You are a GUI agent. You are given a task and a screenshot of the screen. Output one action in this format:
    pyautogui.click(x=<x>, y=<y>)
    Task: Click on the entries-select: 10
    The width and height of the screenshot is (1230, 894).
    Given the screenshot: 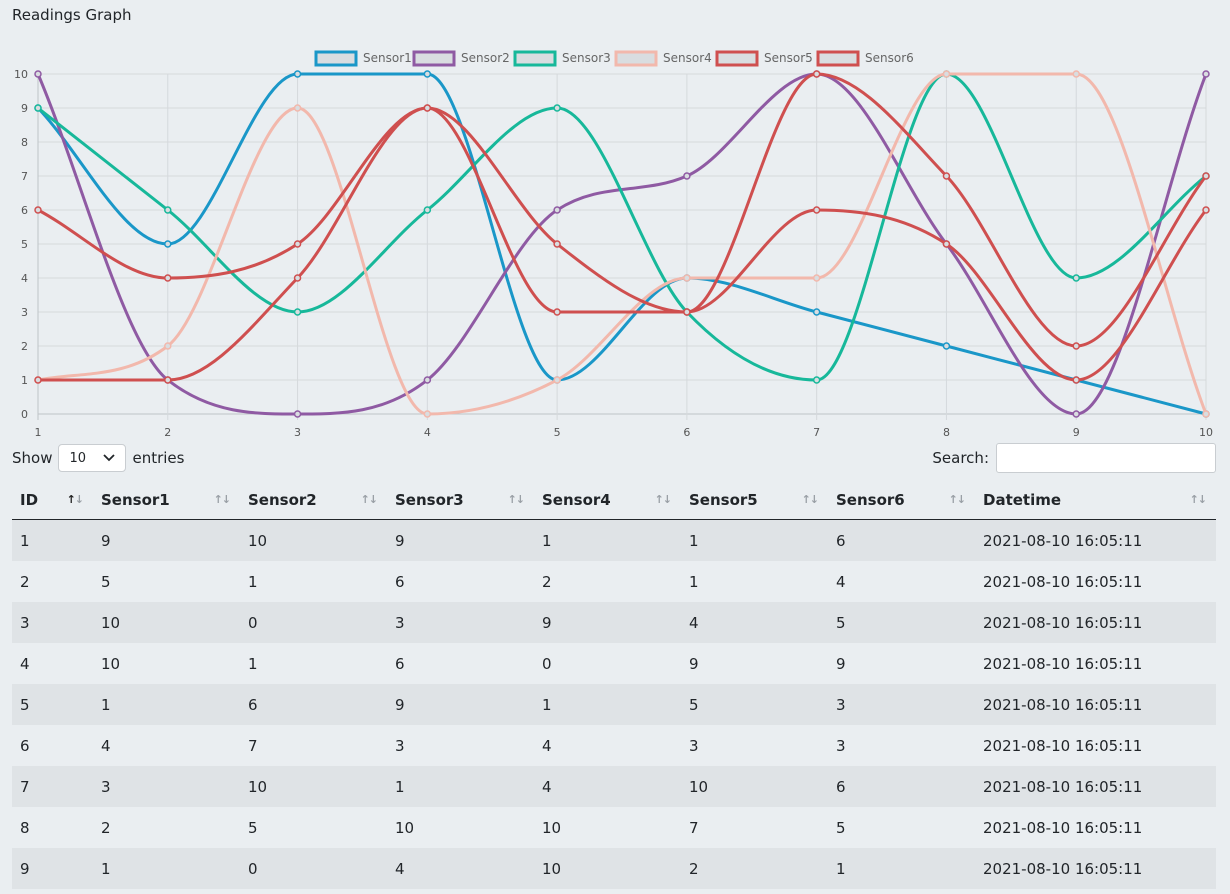 What is the action you would take?
    pyautogui.click(x=92, y=458)
    